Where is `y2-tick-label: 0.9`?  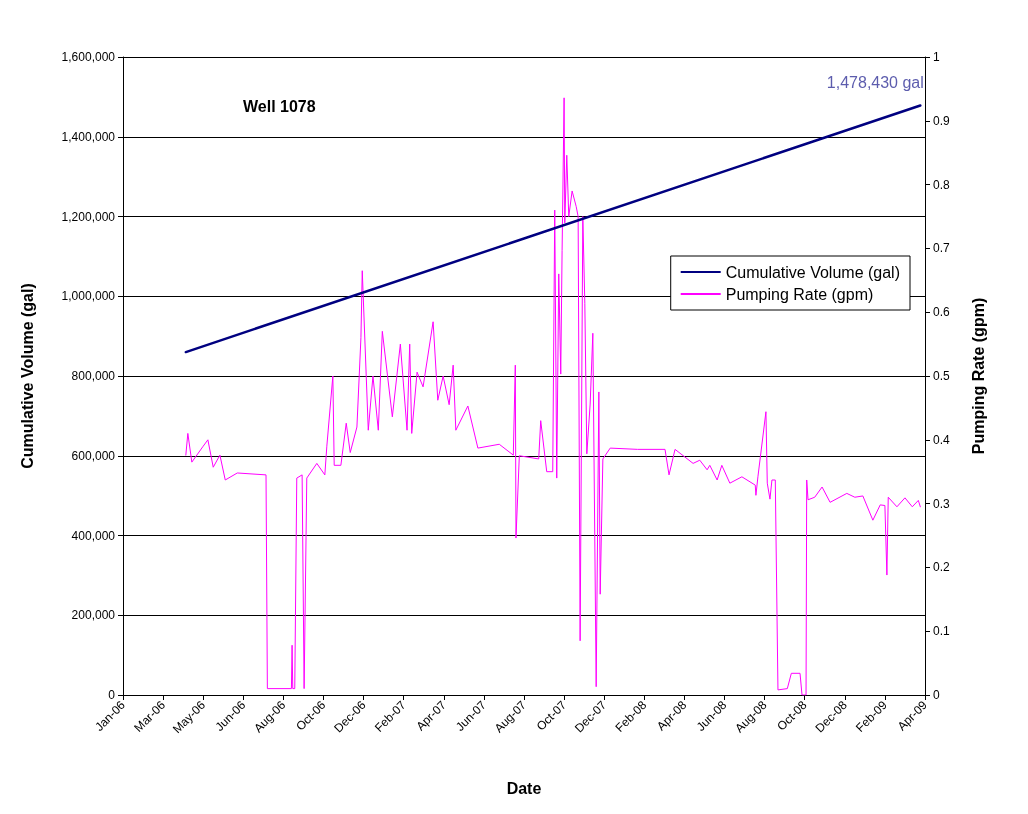 y2-tick-label: 0.9 is located at coordinates (942, 120).